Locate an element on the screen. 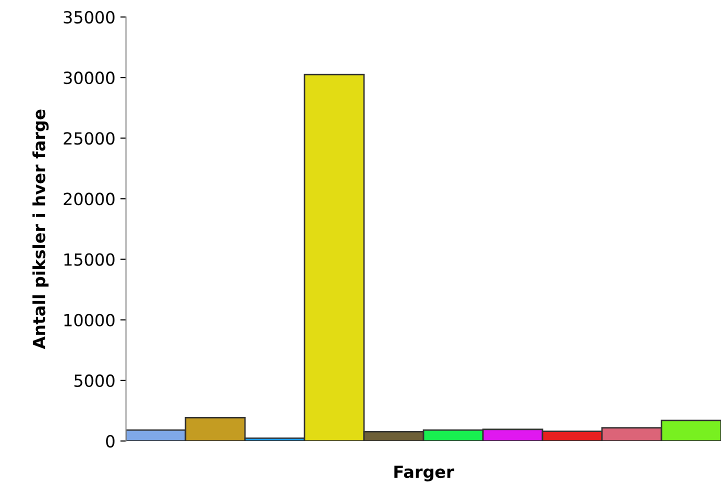 The image size is (721, 484). y-tick-label: 25000 is located at coordinates (89, 138).